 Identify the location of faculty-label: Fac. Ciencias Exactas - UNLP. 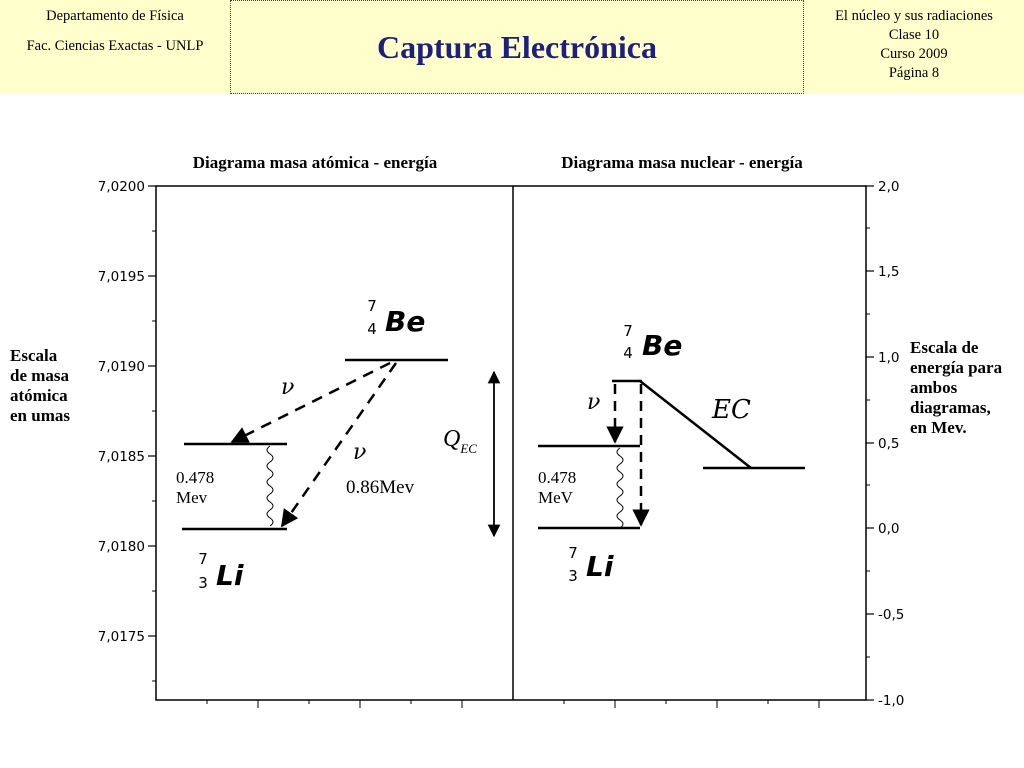
(115, 46).